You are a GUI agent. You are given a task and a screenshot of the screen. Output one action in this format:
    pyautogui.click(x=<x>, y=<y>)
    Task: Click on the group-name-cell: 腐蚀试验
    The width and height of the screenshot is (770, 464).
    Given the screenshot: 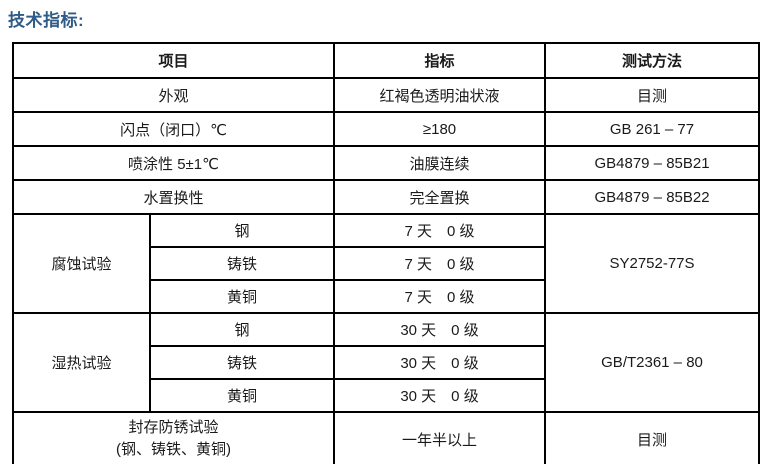 What is the action you would take?
    pyautogui.click(x=81, y=263)
    